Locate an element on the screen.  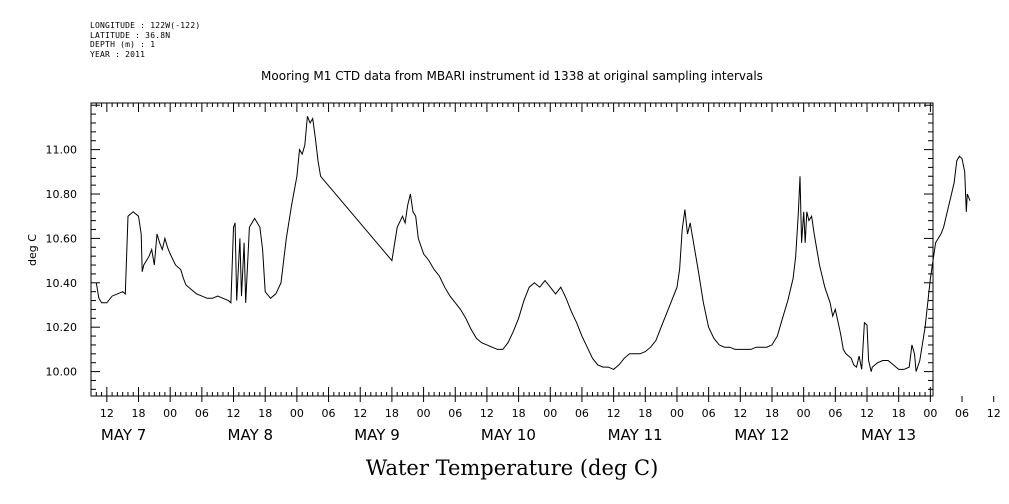
depth-label: DEPTH (m) : 1 is located at coordinates (123, 44).